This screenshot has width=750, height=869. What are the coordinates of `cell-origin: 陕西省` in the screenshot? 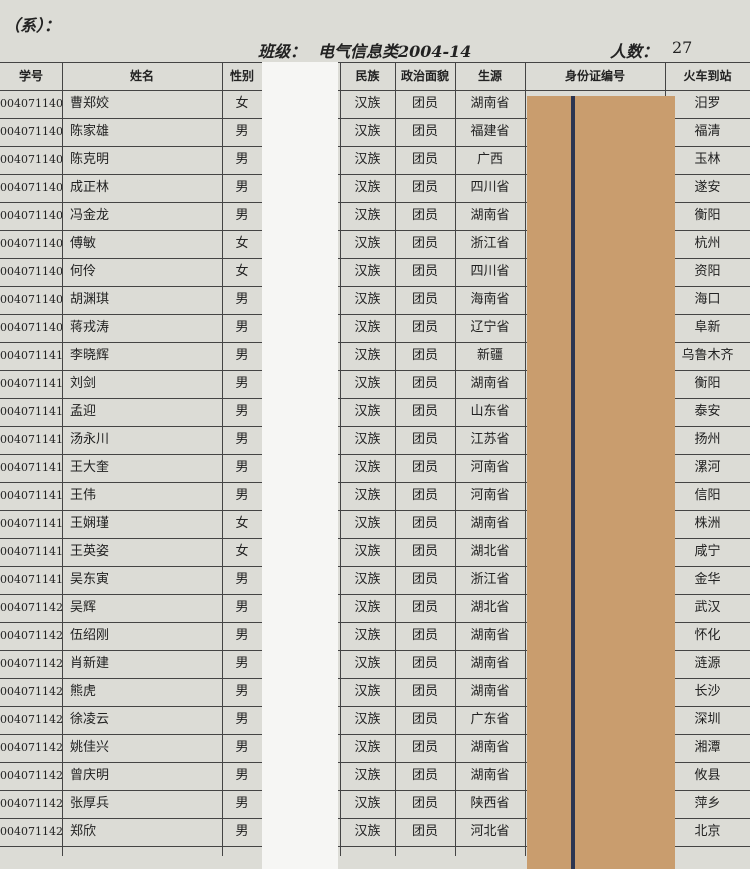 It's located at (490, 803).